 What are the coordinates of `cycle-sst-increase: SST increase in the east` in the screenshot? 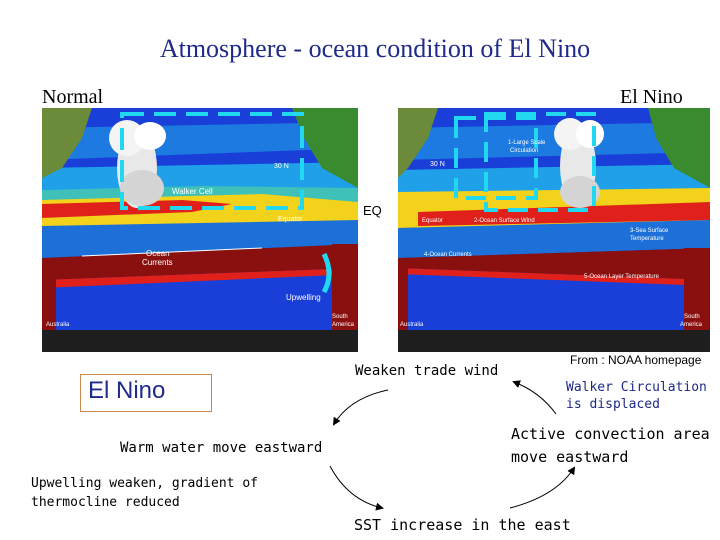 It's located at (462, 525).